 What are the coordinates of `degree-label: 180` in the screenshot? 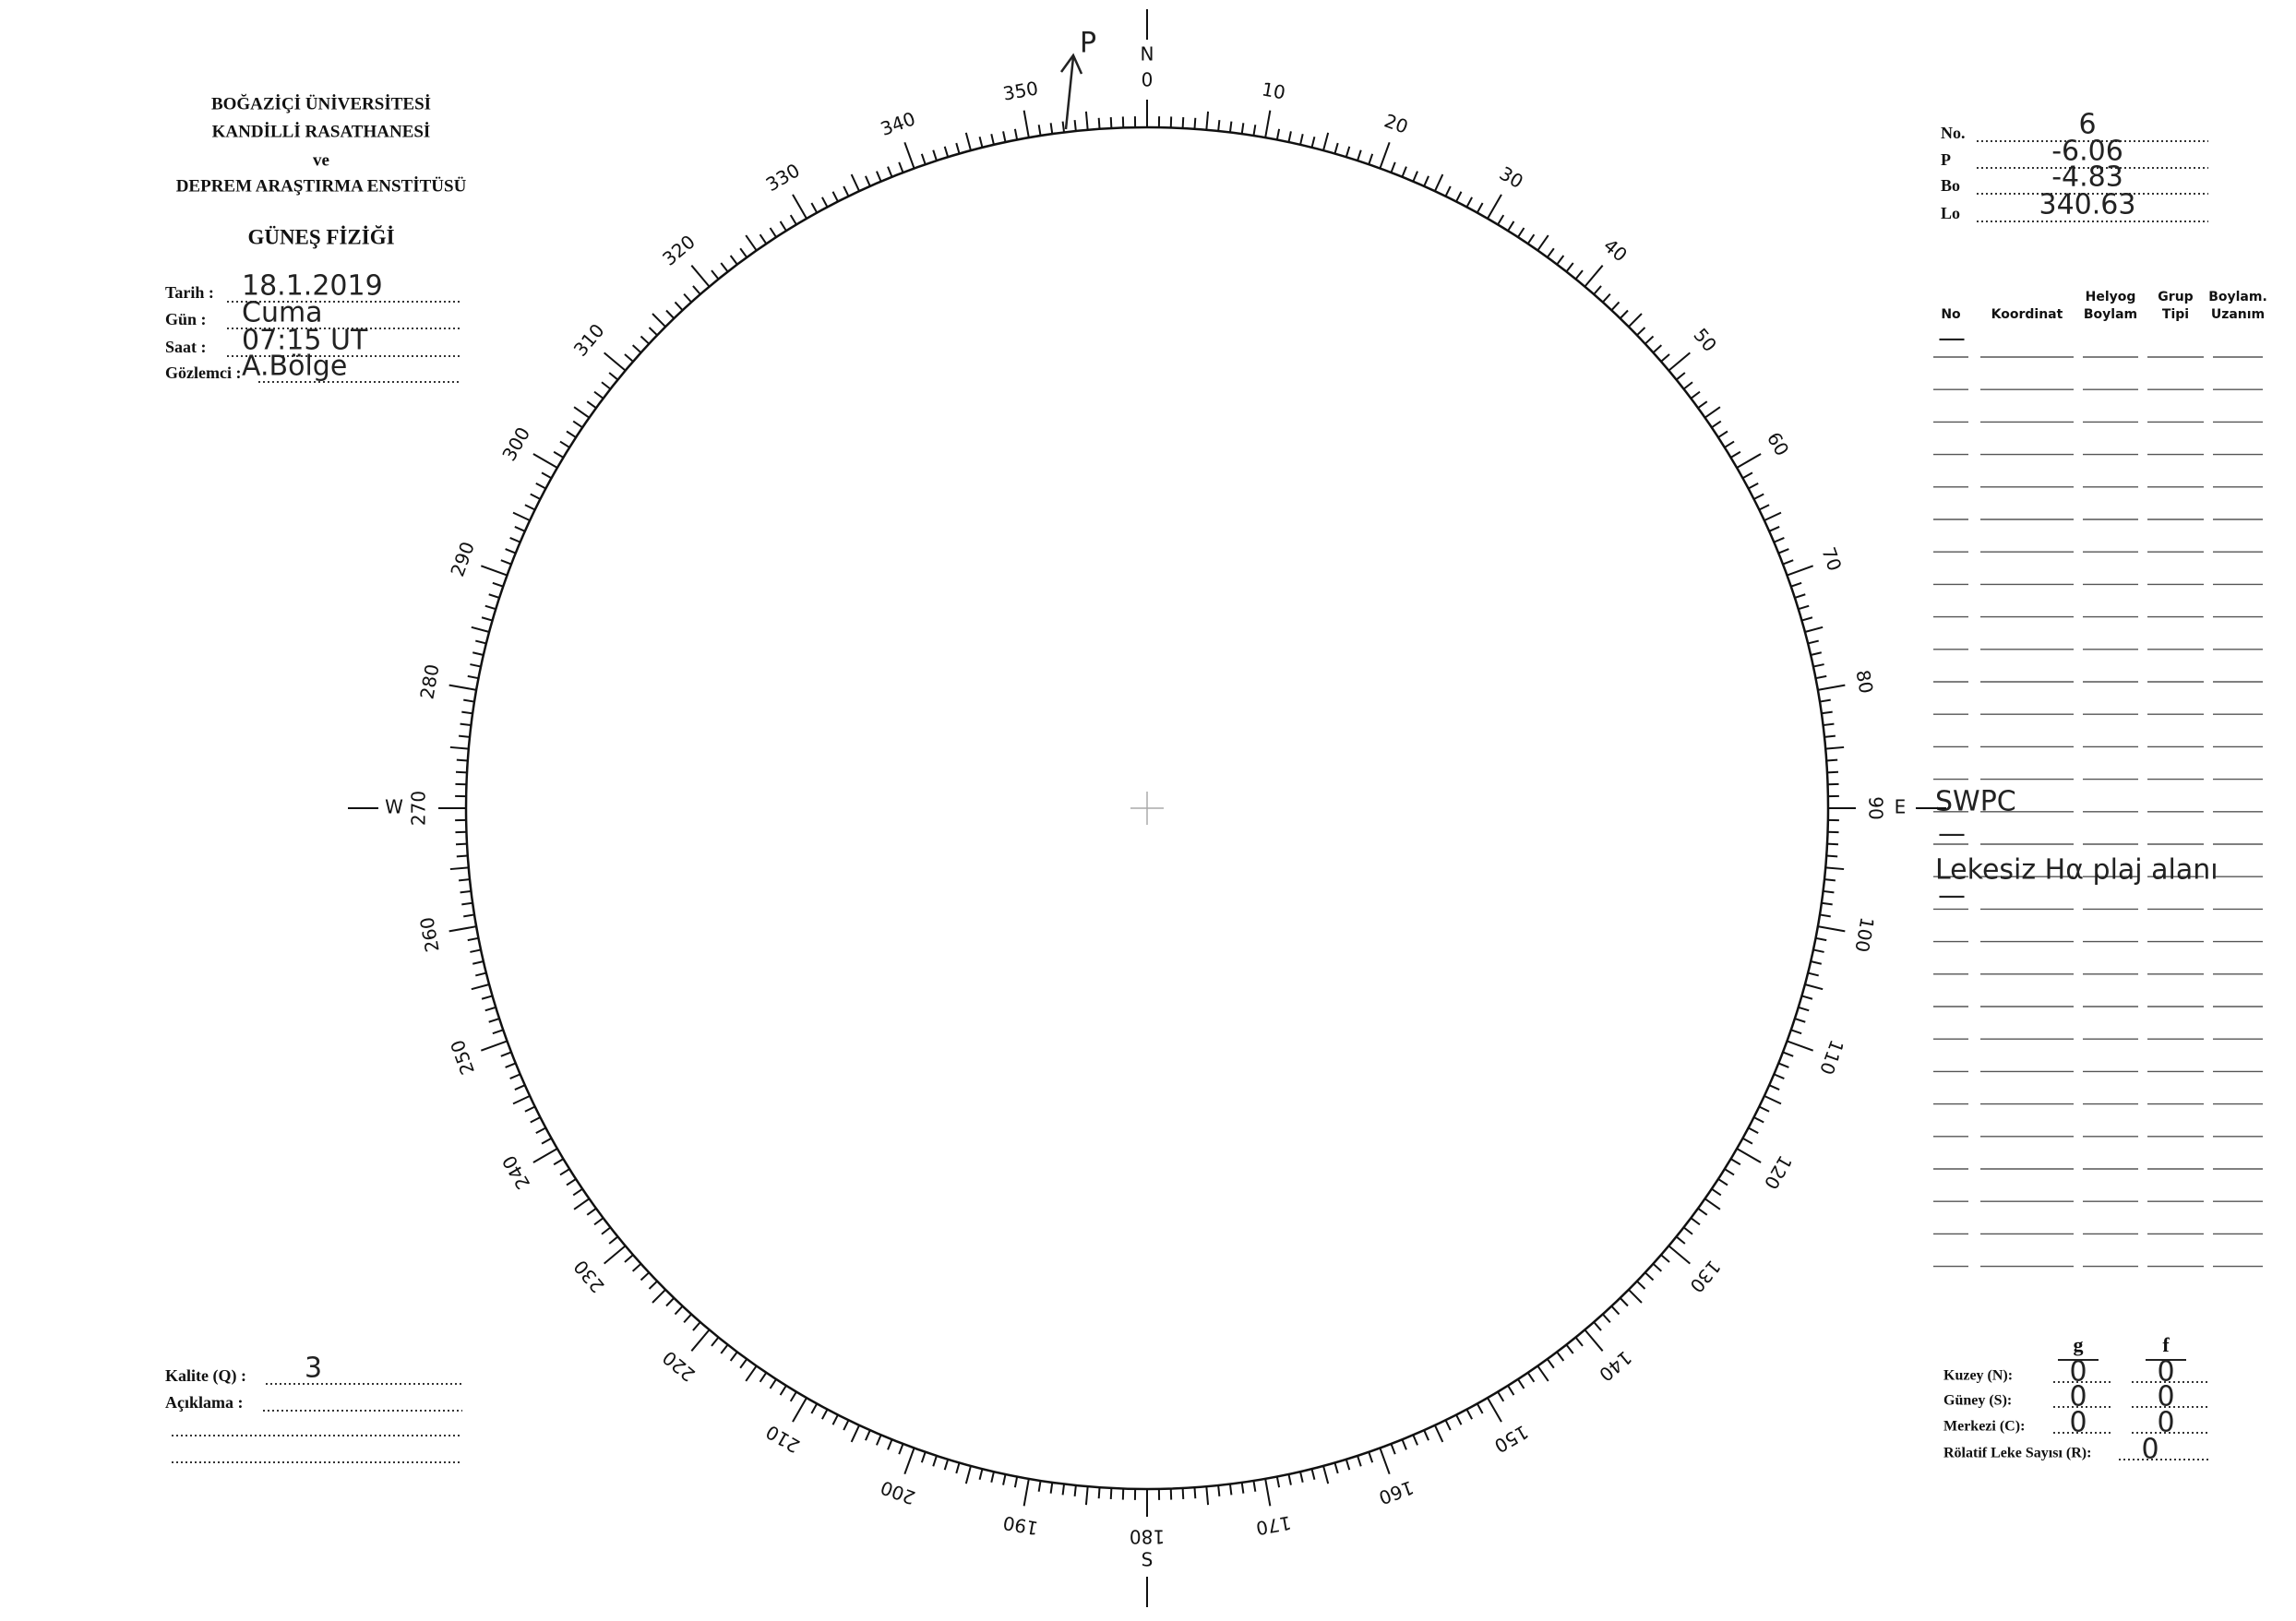 It's located at (1147, 1537).